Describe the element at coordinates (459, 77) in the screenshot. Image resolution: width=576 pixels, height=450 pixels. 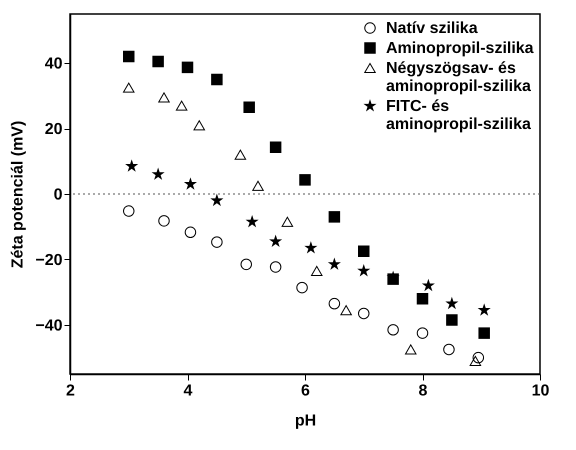
I see `legend-label: Négyszögsav- és aminopropil-szilika` at that location.